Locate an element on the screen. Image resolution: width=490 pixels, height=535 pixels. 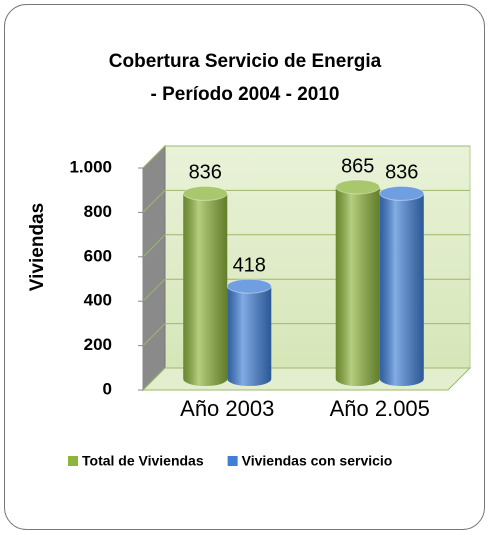
y-tick-label: 800 is located at coordinates (98, 211).